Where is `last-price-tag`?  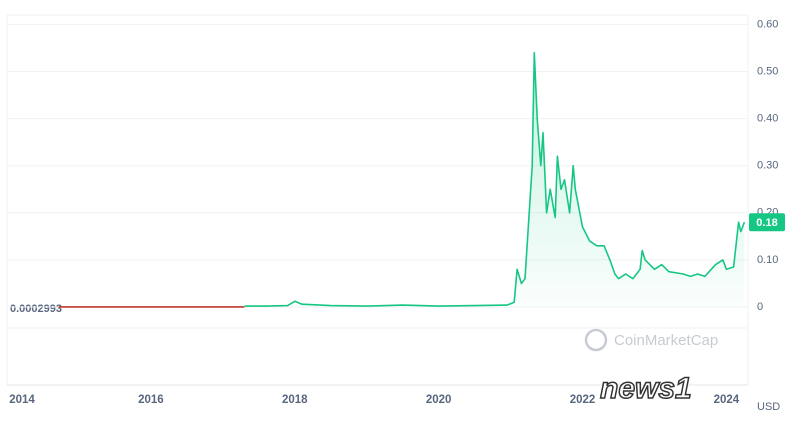 last-price-tag is located at coordinates (767, 222).